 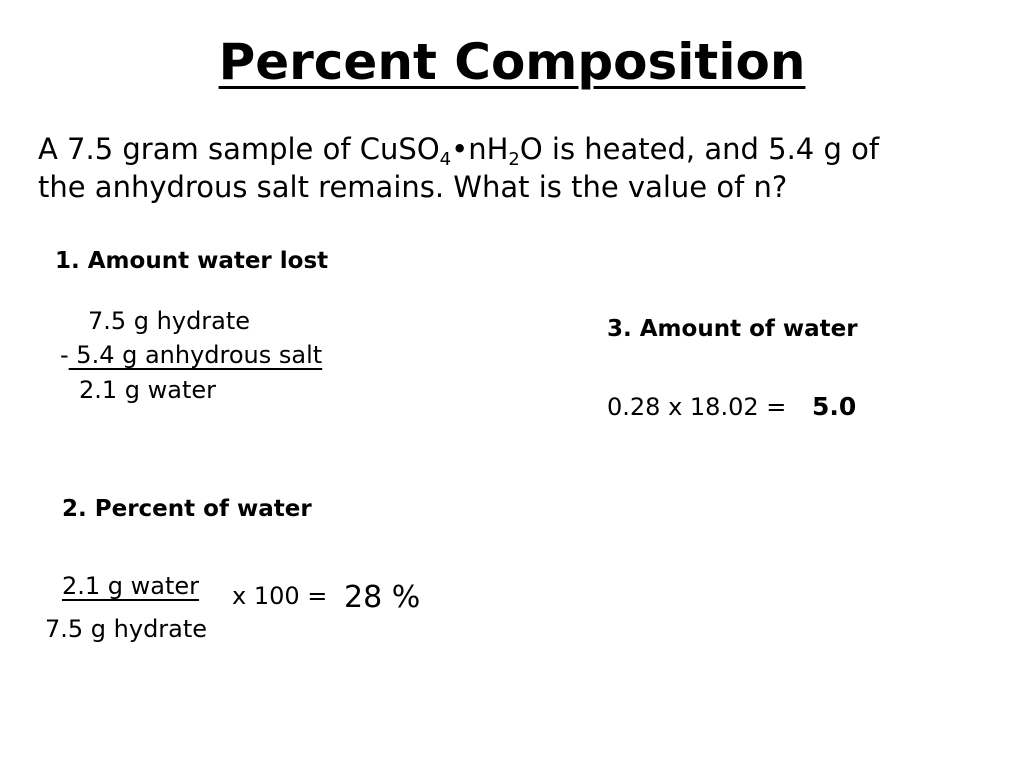 What do you see at coordinates (382, 597) in the screenshot?
I see `step-2-result: 28 %` at bounding box center [382, 597].